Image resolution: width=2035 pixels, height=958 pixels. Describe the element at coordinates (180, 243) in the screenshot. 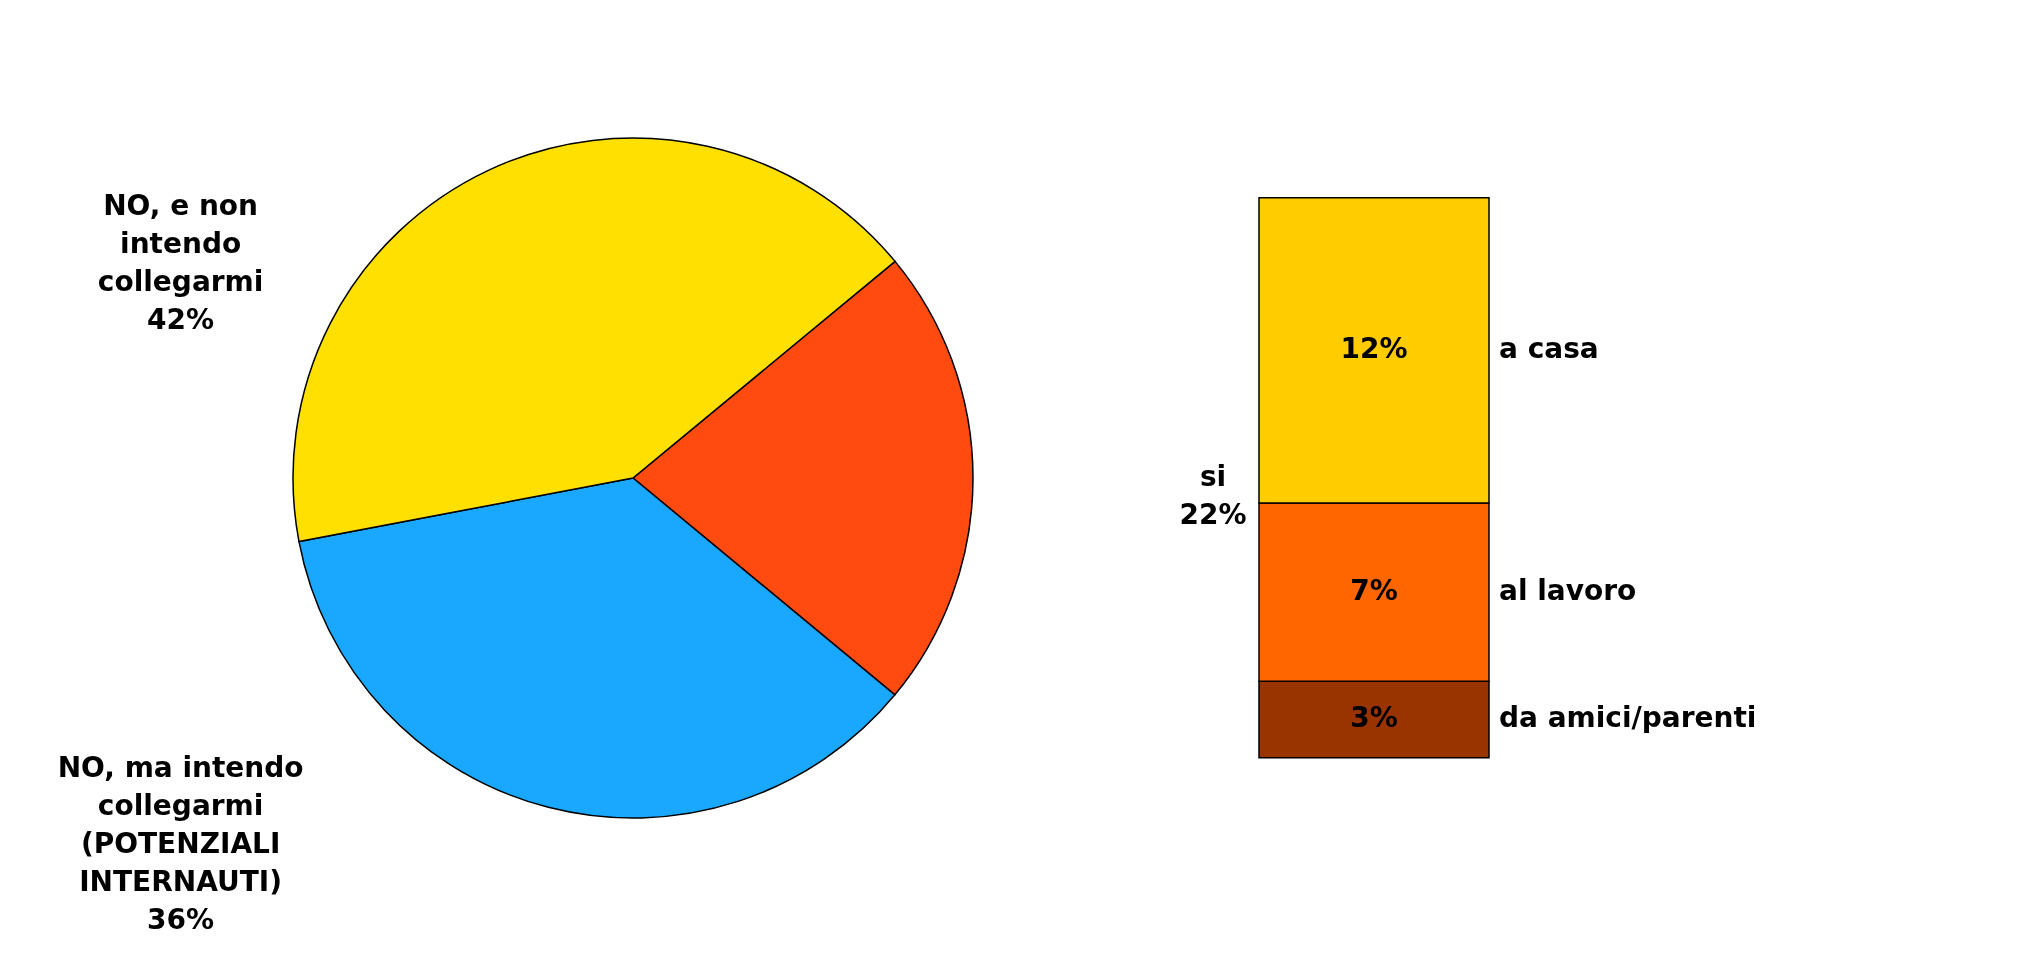

I see `slice-label: NO, e non intendo collegarmi` at that location.